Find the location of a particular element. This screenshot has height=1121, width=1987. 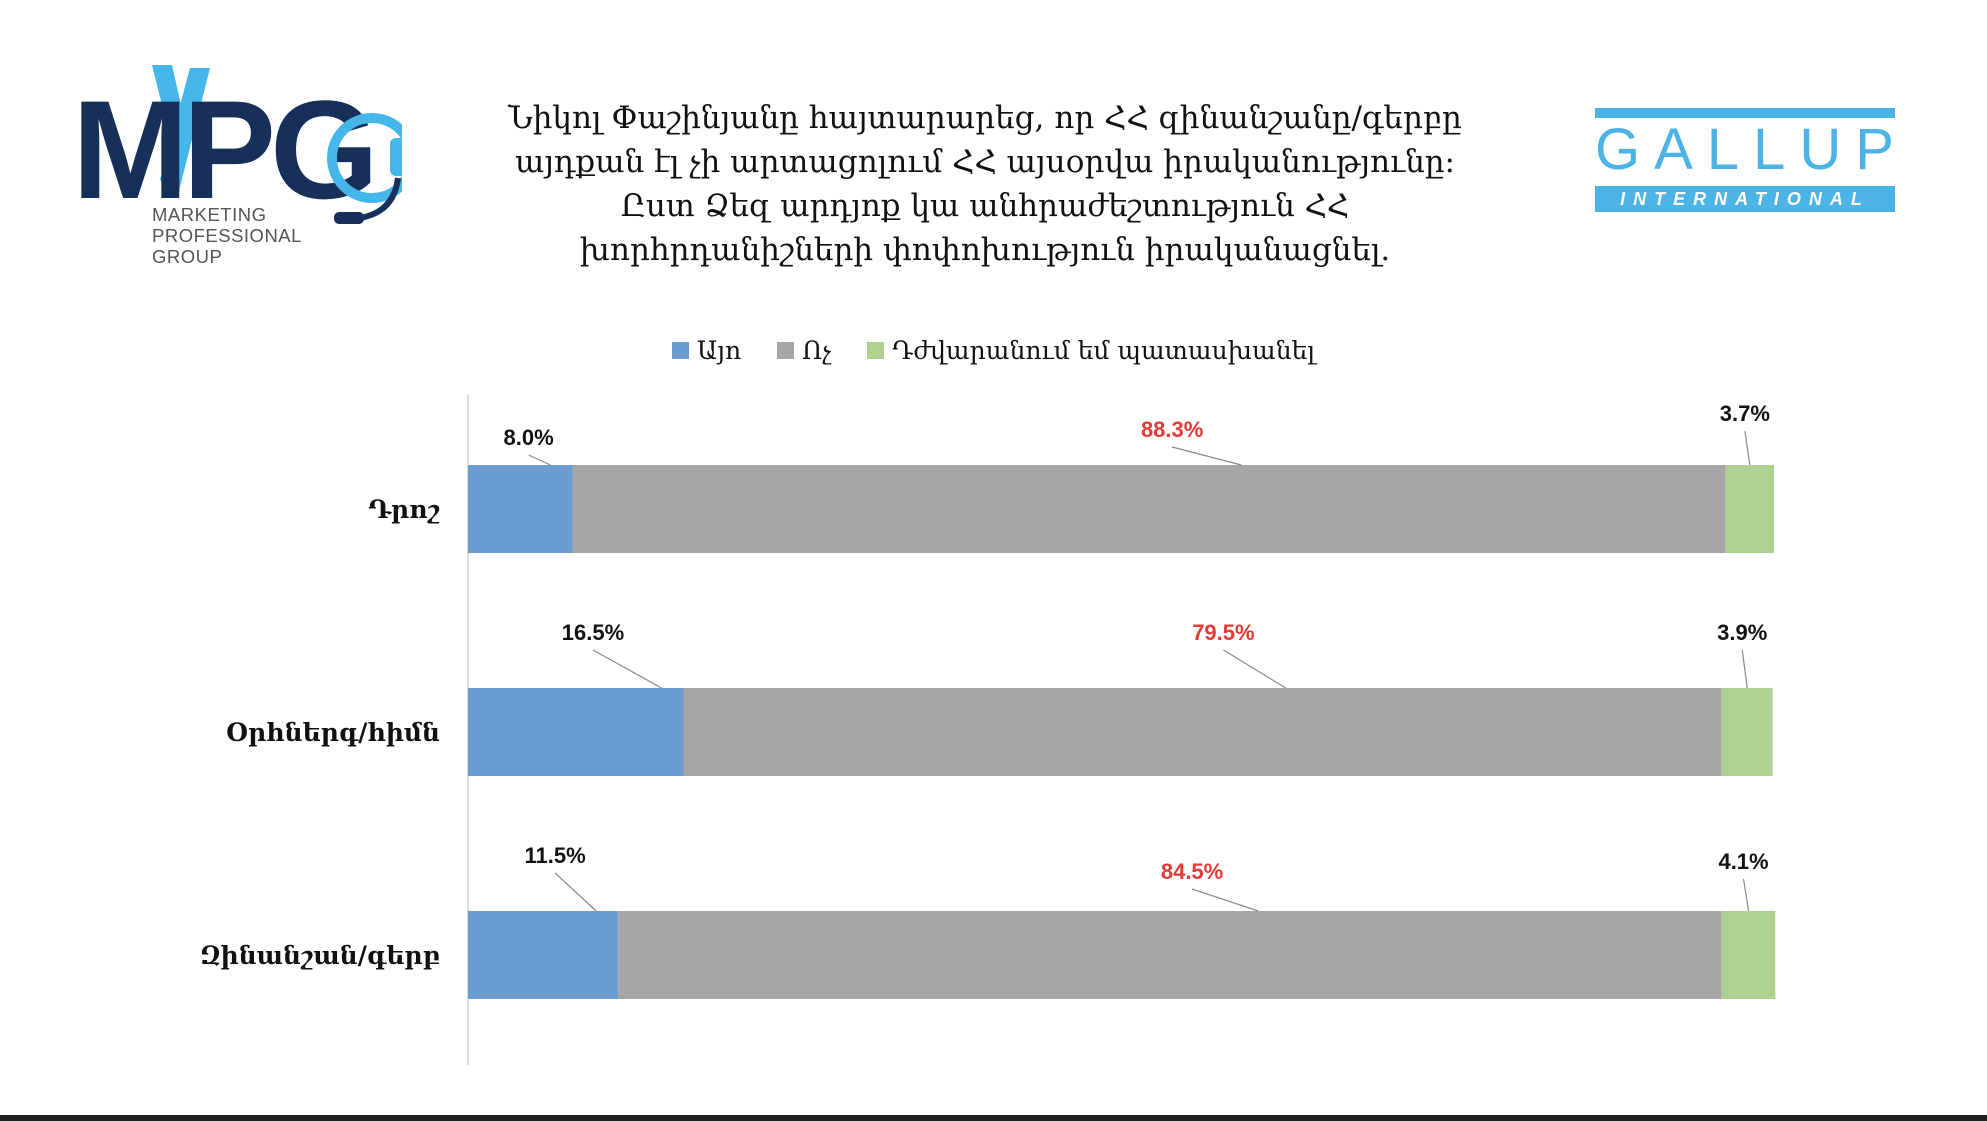

mpg-subtitle-line-1: MARKETING is located at coordinates (209, 214).